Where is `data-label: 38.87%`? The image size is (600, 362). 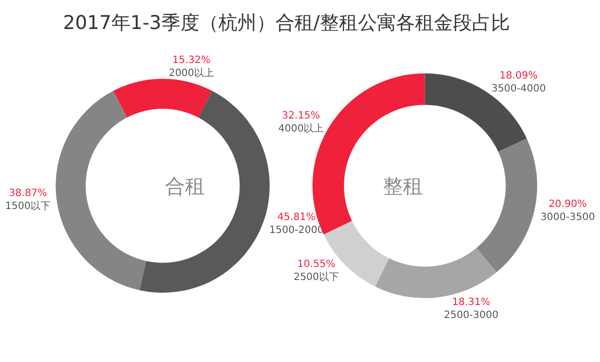 data-label: 38.87% is located at coordinates (27, 194).